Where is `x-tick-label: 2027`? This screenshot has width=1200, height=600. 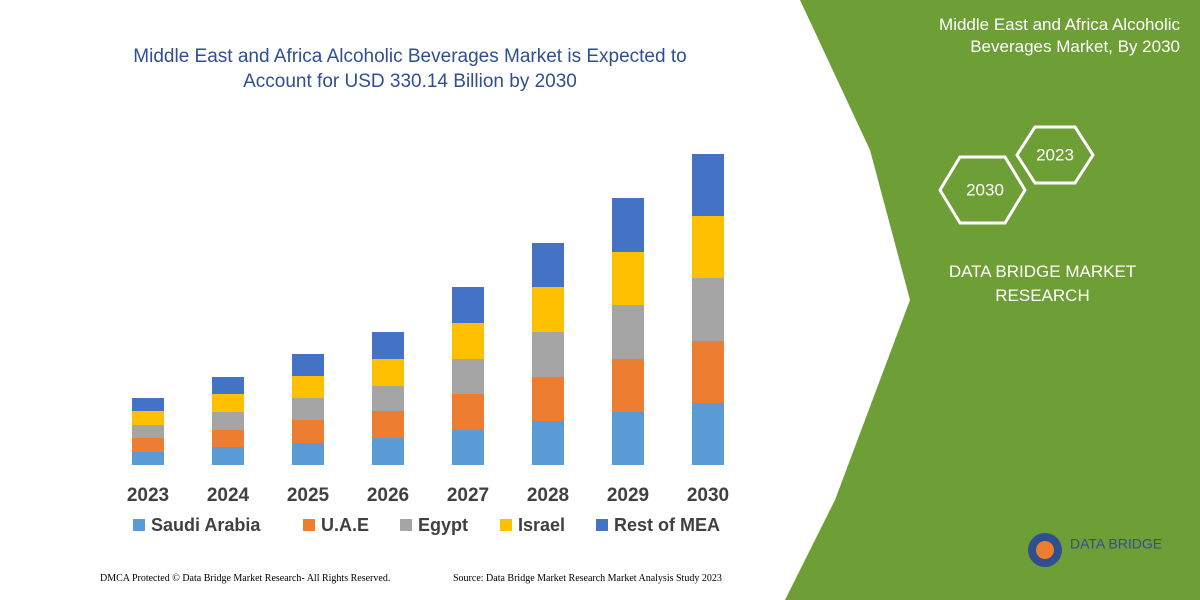
x-tick-label: 2027 is located at coordinates (468, 495).